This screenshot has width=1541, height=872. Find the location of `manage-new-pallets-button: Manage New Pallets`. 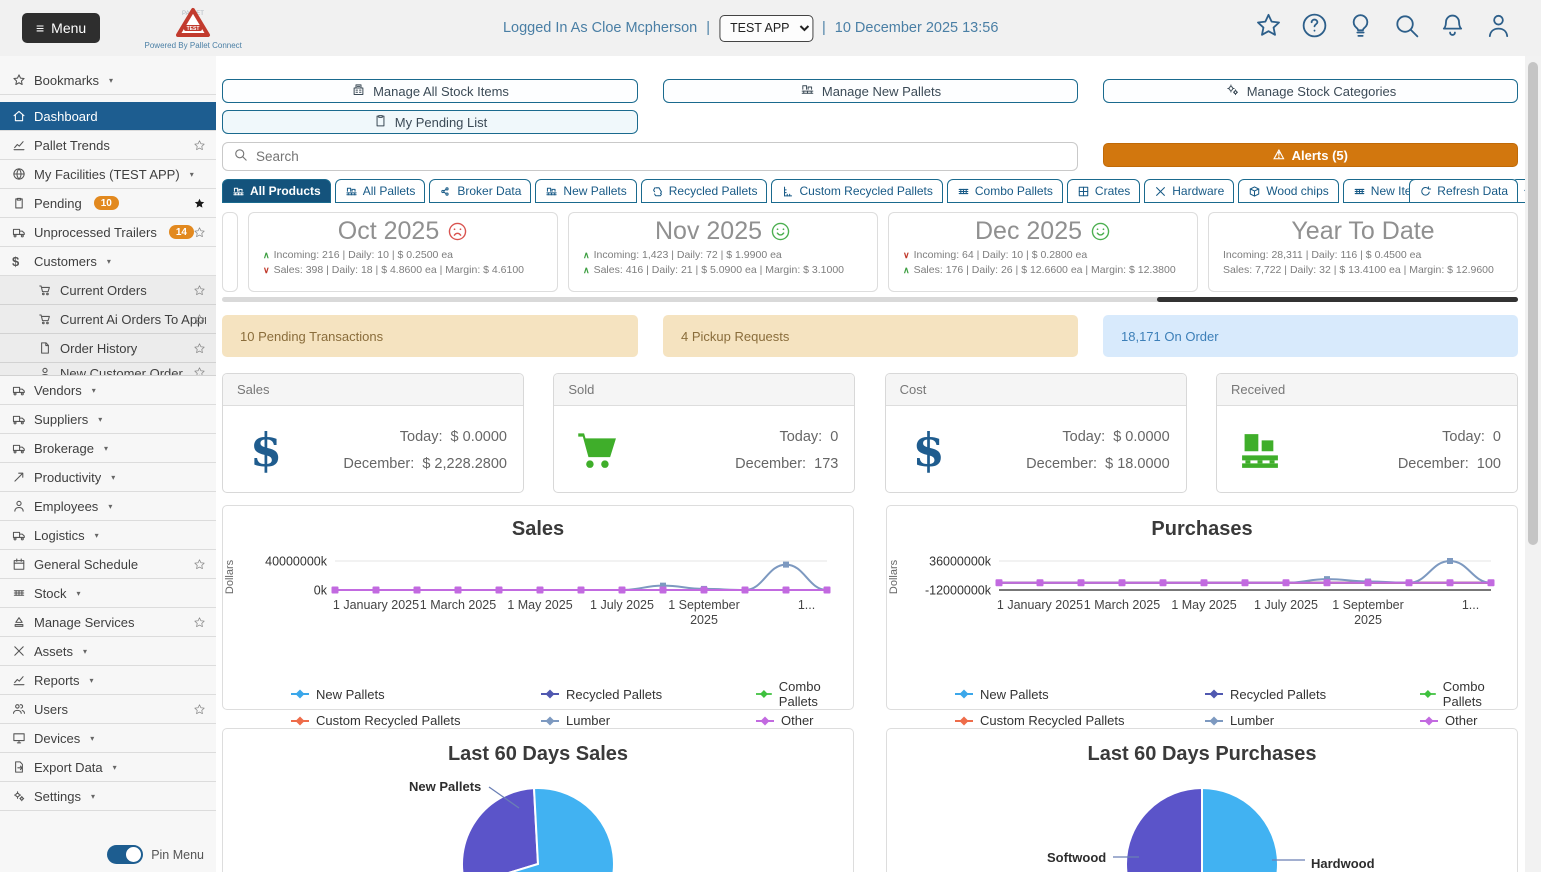

manage-new-pallets-button: Manage New Pallets is located at coordinates (870, 91).